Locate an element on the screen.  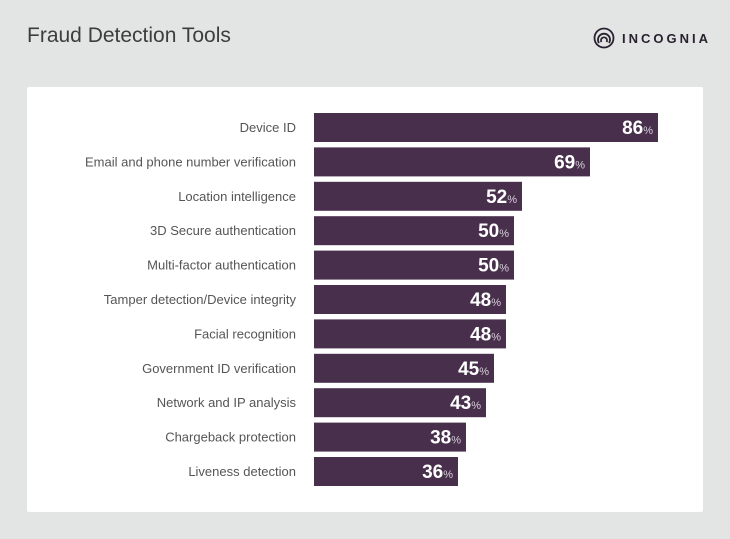
value-number: 36 is located at coordinates (432, 472).